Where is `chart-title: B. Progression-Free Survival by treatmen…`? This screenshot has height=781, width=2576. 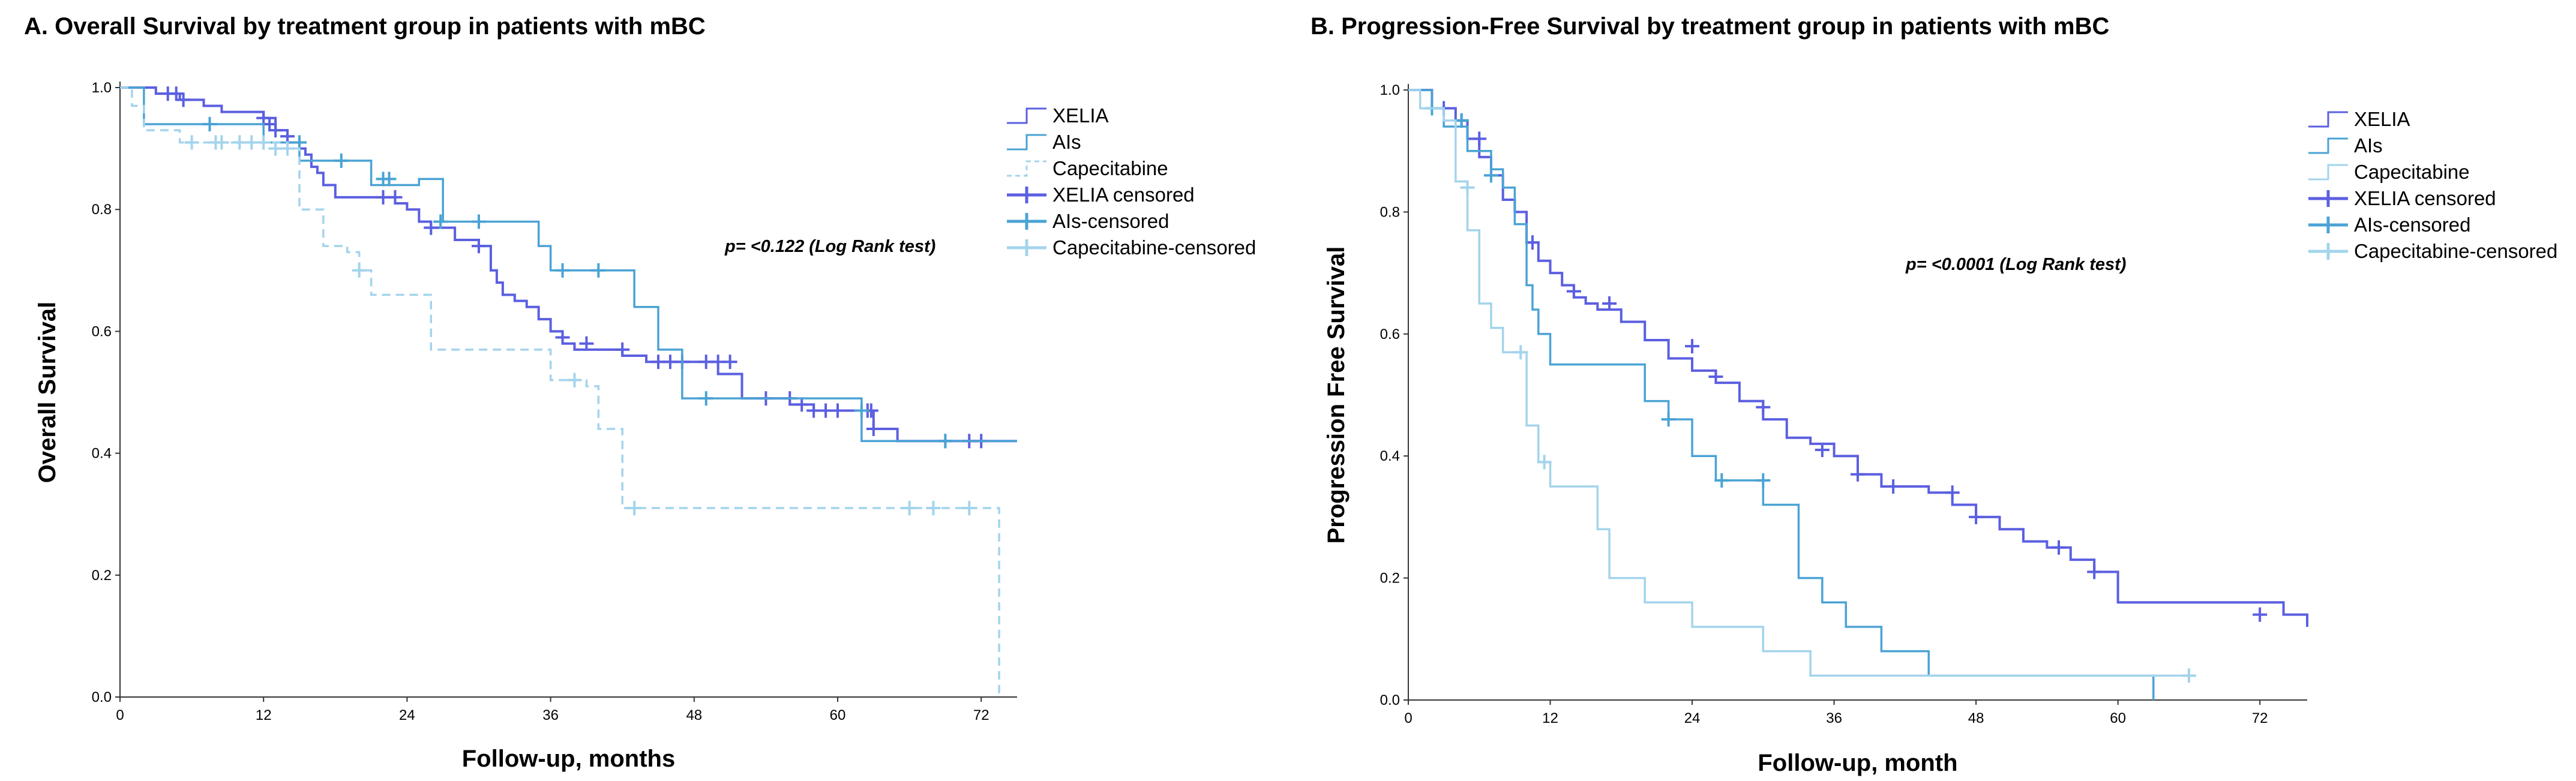 chart-title: B. Progression-Free Survival by treatmen… is located at coordinates (1710, 26).